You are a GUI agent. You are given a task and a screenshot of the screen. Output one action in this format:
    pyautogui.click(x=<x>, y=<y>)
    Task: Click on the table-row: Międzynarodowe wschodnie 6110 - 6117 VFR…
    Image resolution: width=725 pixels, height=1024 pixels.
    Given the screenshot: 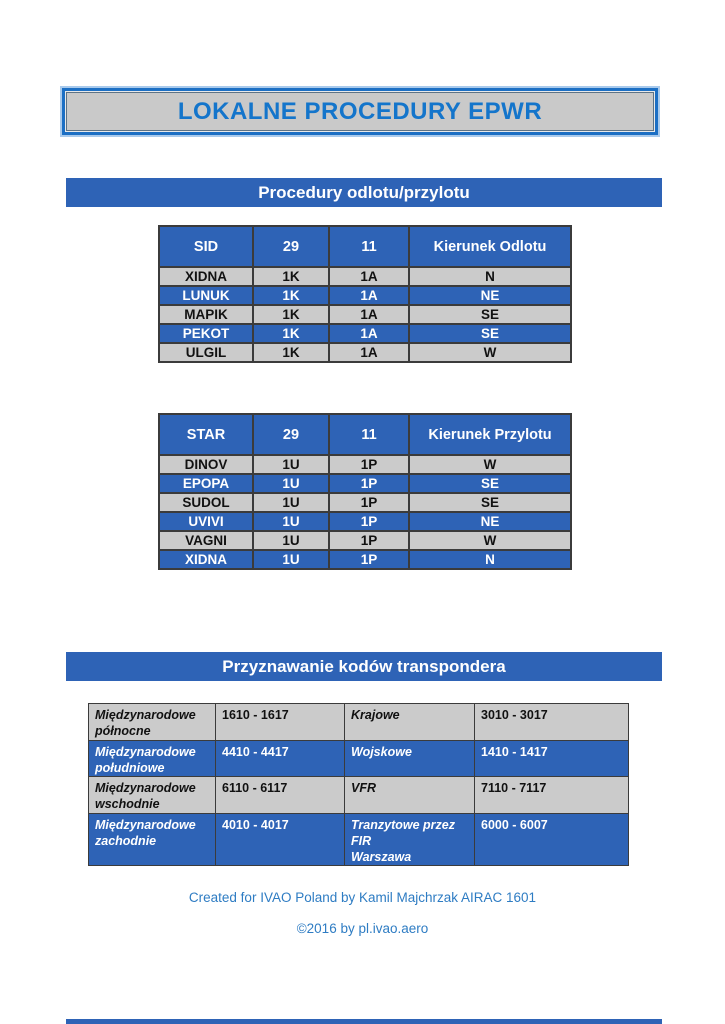 What is the action you would take?
    pyautogui.click(x=358, y=795)
    